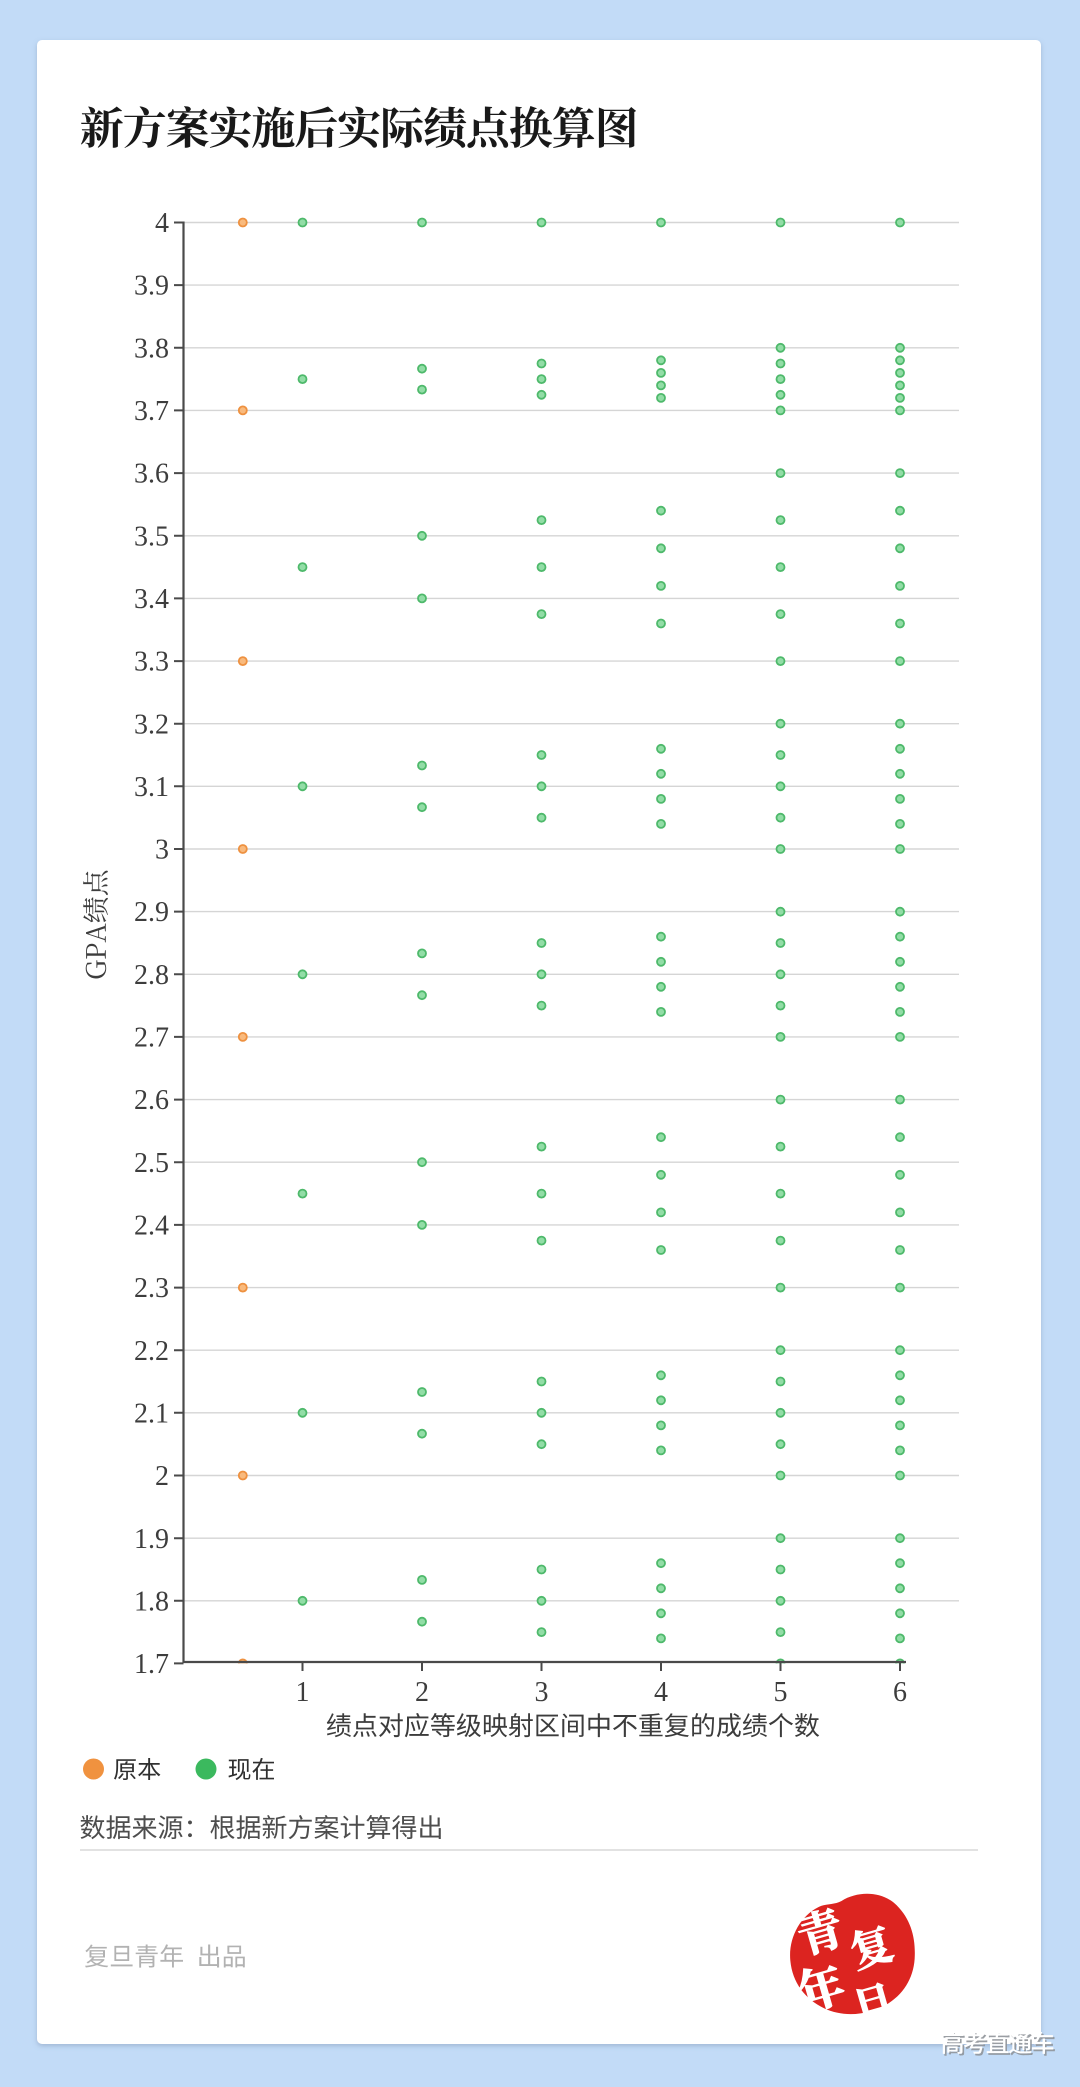  What do you see at coordinates (151, 662) in the screenshot?
I see `svg-text: 3.3` at bounding box center [151, 662].